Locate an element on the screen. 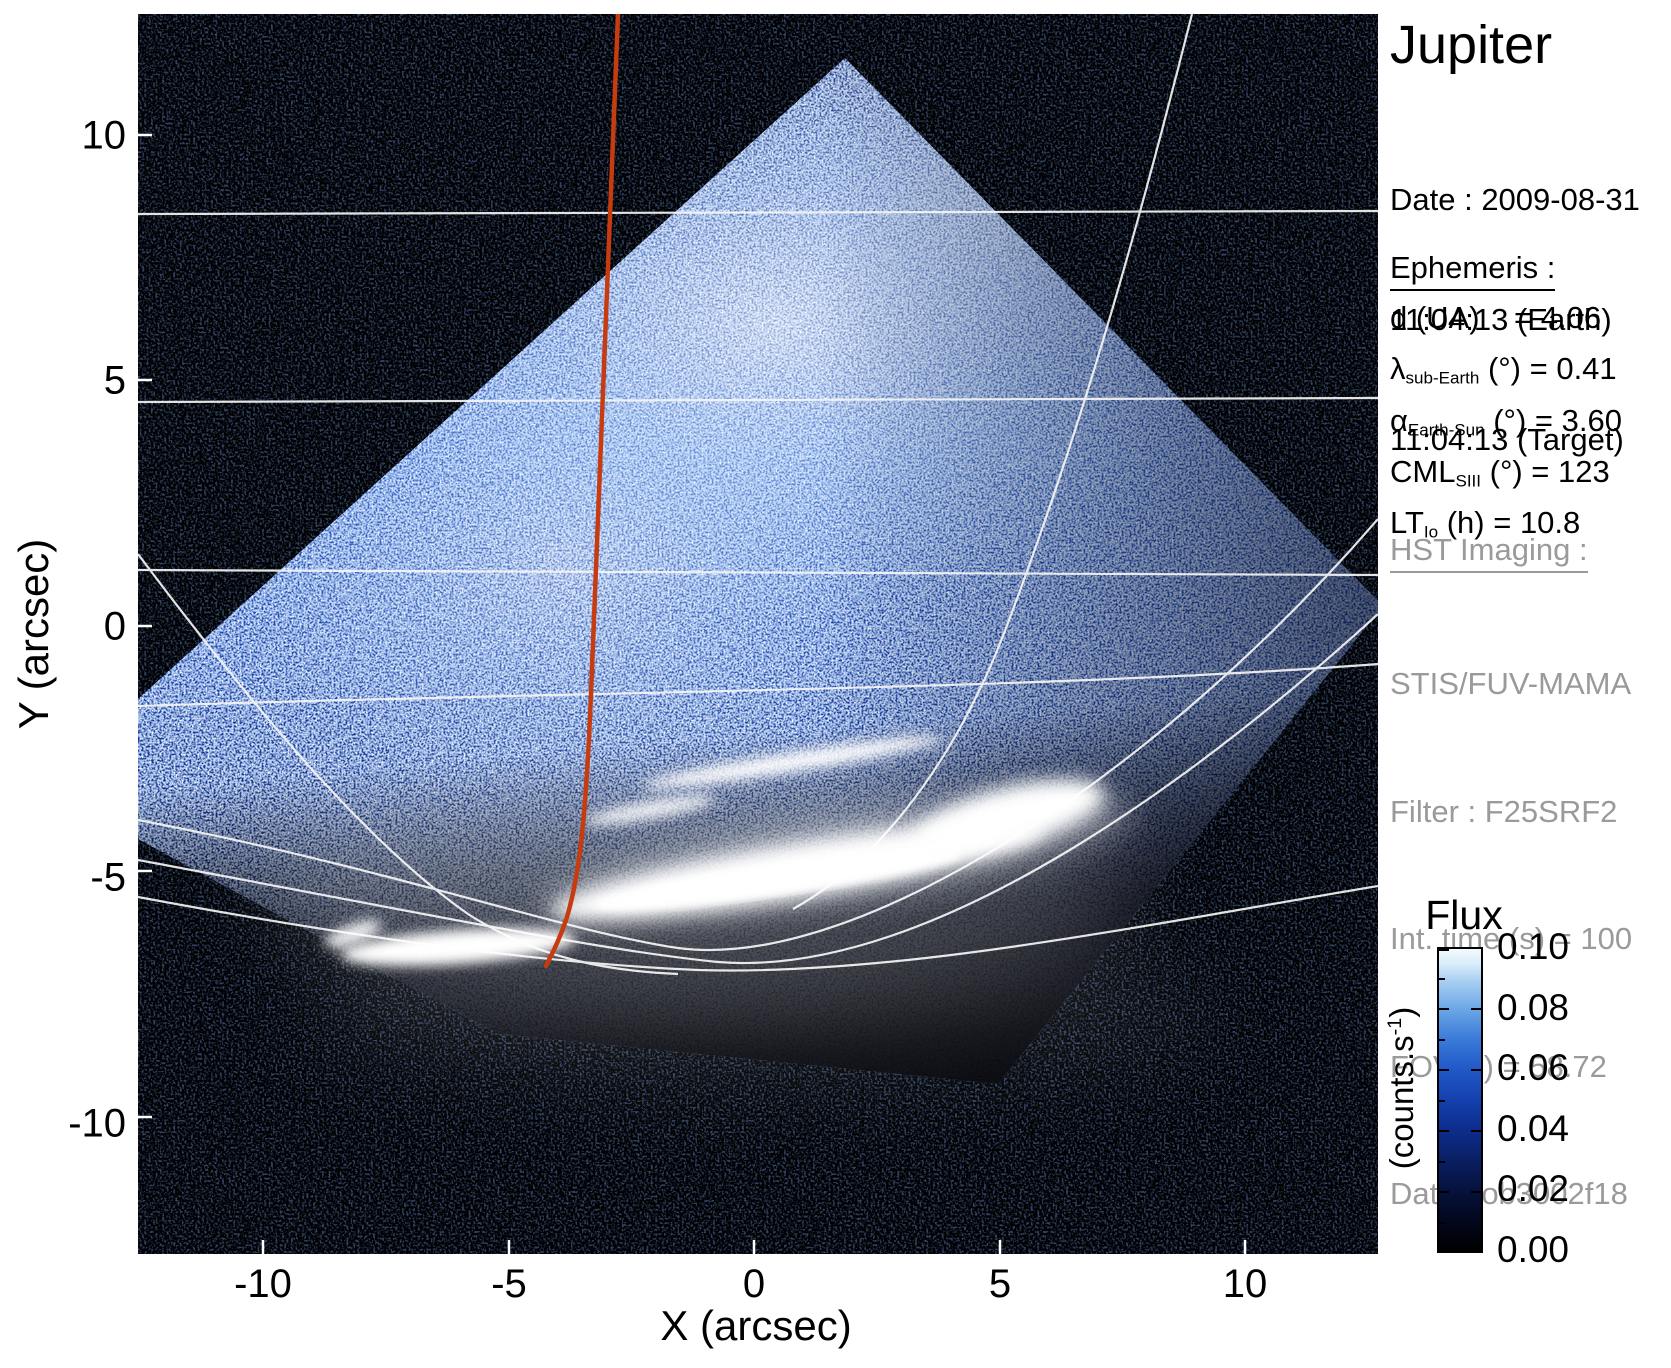 This screenshot has height=1368, width=1671. ephemeris-line-alpha: αEarth-Sun (°) = 3.60 is located at coordinates (1506, 425).